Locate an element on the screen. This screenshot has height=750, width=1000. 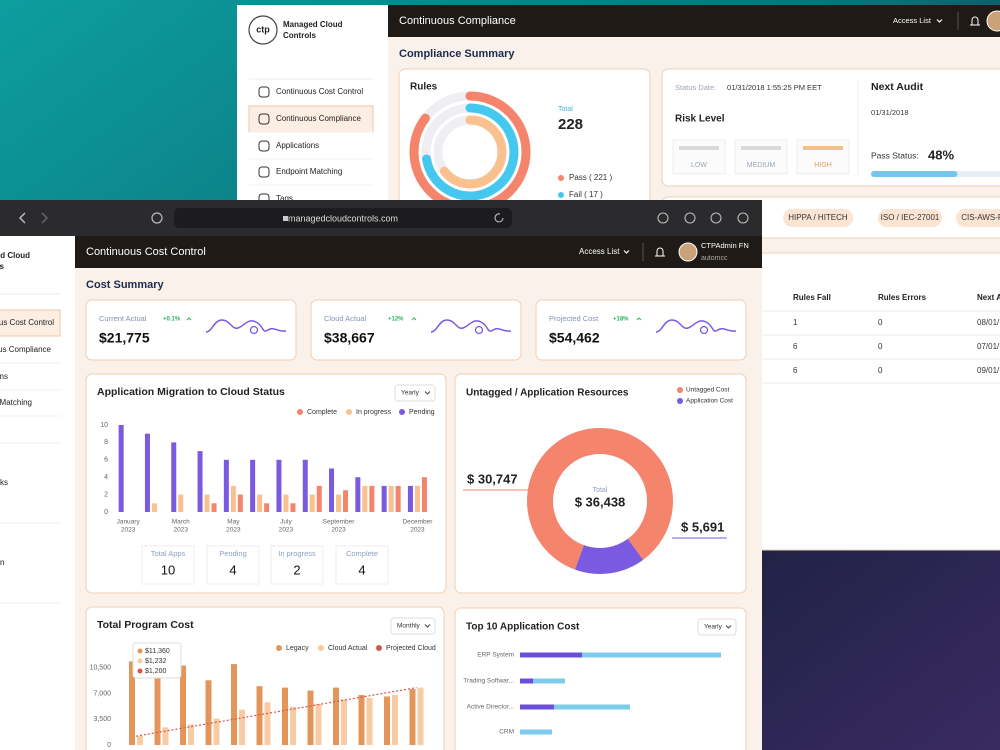
pass-label: Pass Status: is located at coordinates (895, 155).